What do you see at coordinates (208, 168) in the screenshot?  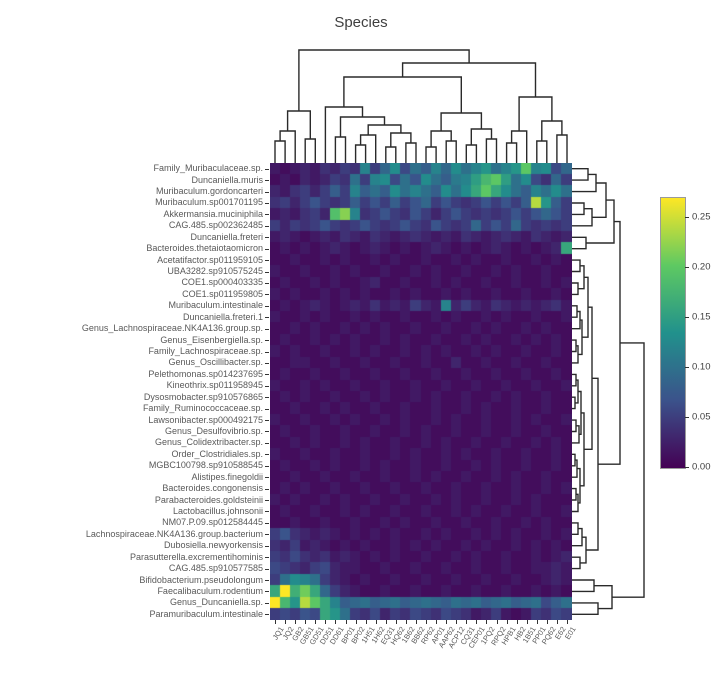 I see `row-label: Family_Muribaculaceae.sp.` at bounding box center [208, 168].